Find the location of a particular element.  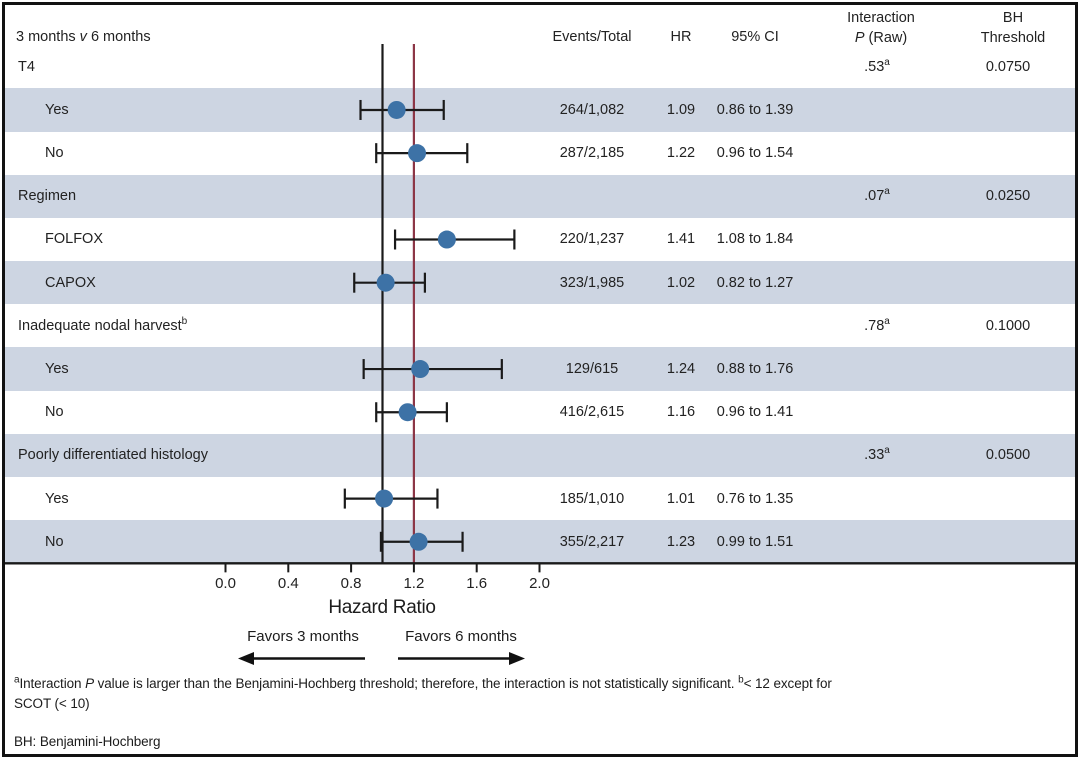

table-row: No 287/2,185 1.22 0.96 to 1.54 is located at coordinates (540, 153).